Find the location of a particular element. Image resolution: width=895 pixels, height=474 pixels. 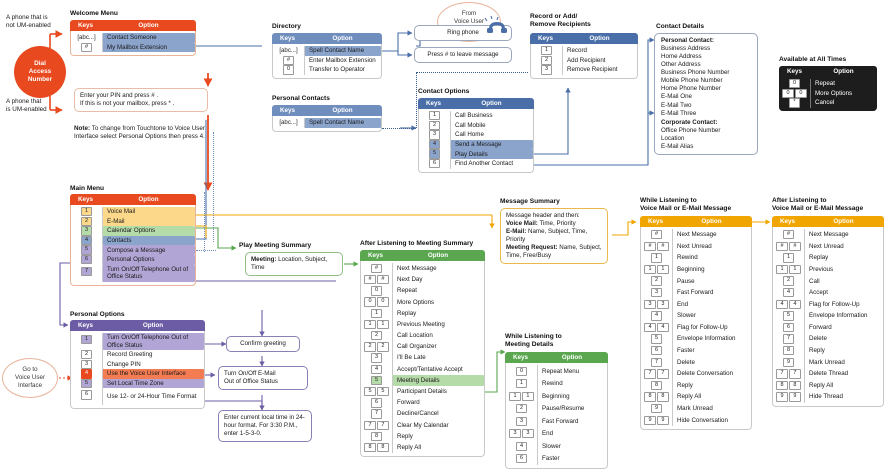

menu-row: 6 Use 12- or 24-Hour Time Format is located at coordinates (137, 397).